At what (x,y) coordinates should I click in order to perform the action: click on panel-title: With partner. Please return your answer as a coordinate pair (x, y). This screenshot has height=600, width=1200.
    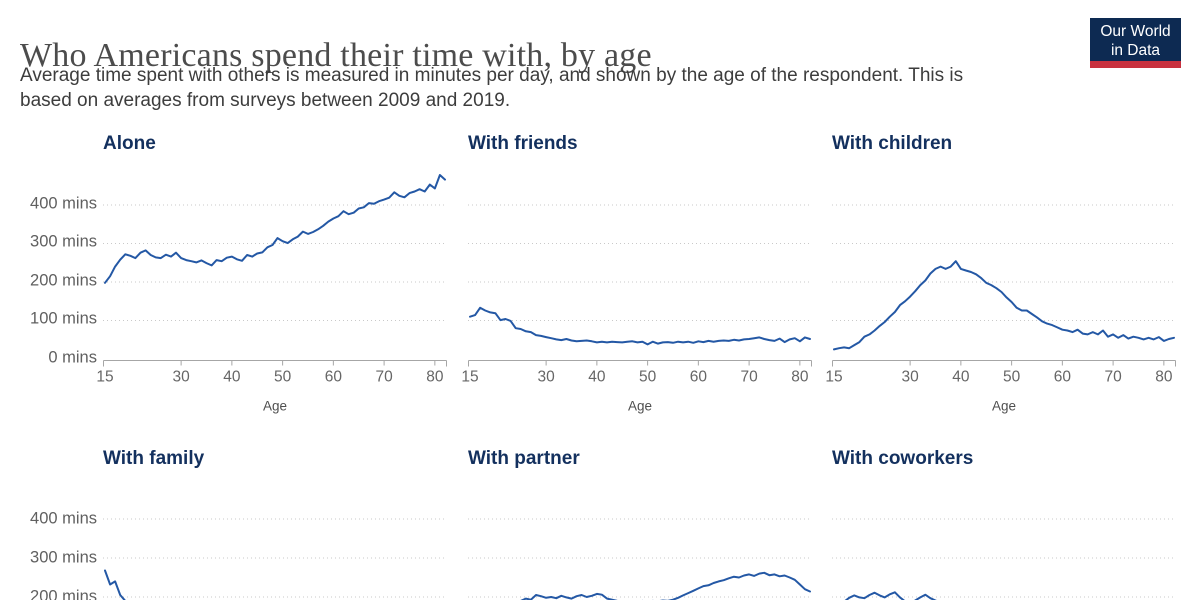
    Looking at the image, I should click on (524, 458).